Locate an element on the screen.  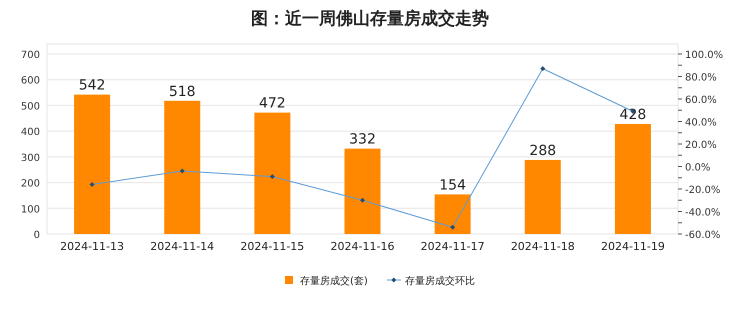
y2-tick-label: 20.0% is located at coordinates (701, 145).